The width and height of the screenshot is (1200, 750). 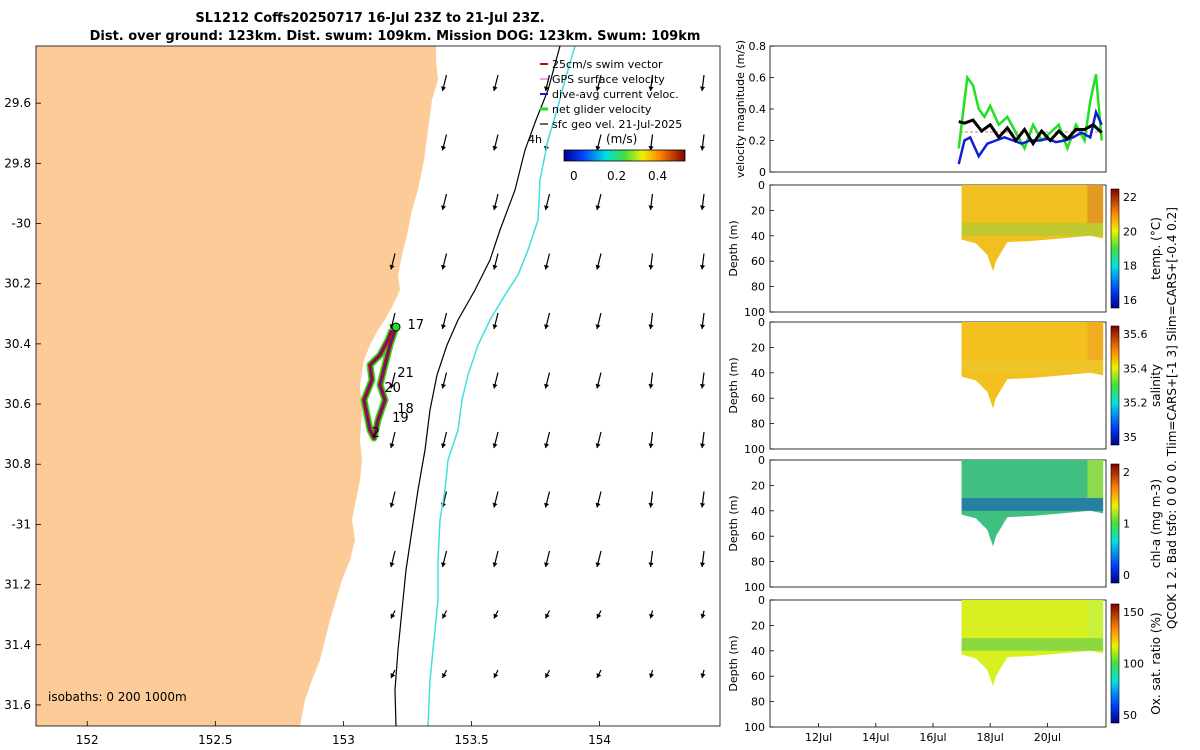 I want to click on colorbar-tick-label: 20, so click(x=1130, y=231).